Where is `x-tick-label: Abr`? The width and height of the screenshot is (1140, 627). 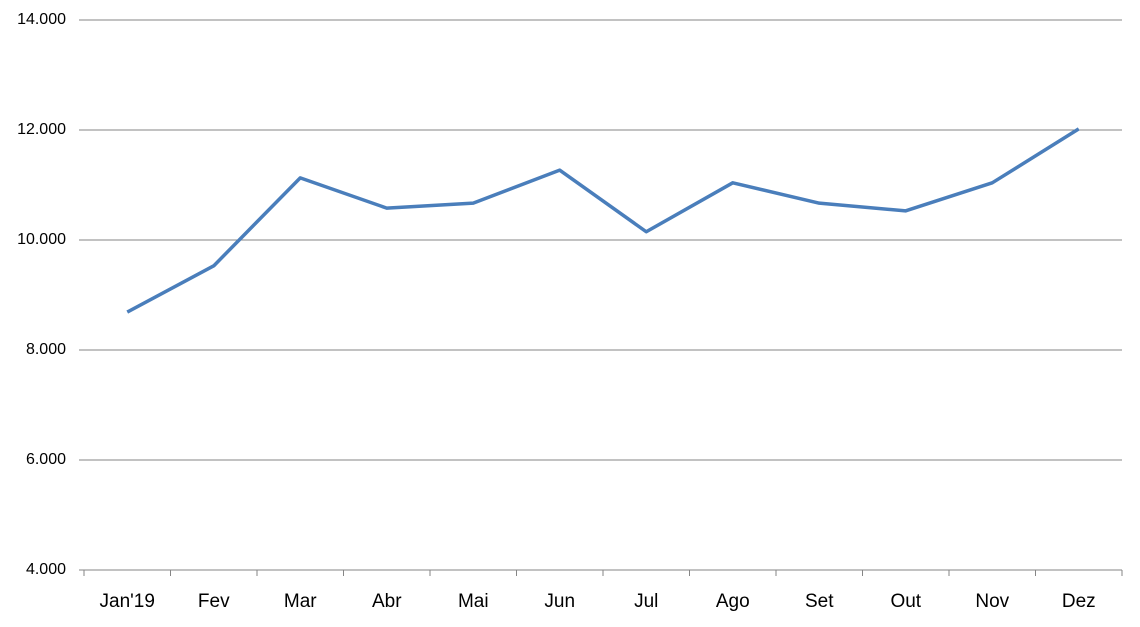 x-tick-label: Abr is located at coordinates (387, 601).